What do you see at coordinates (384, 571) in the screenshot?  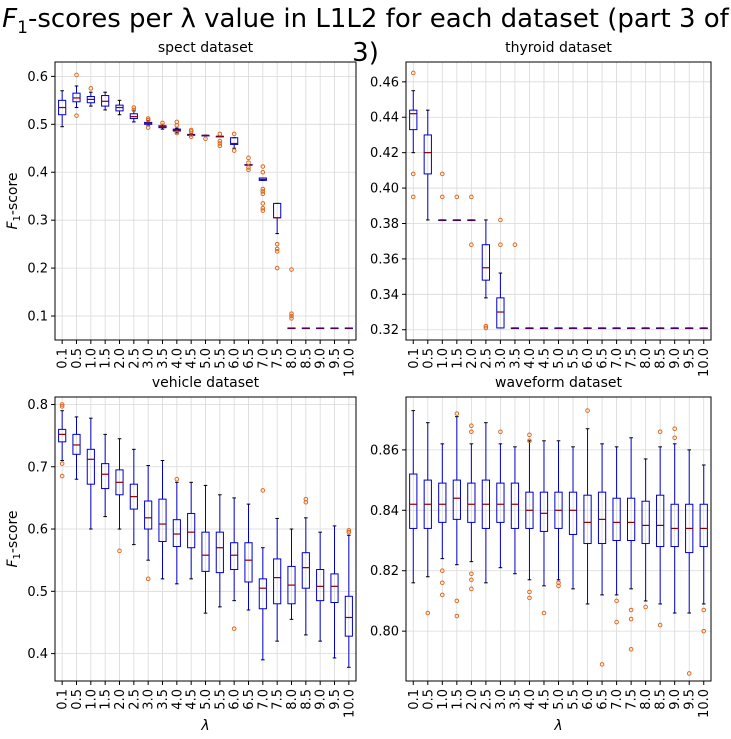 I see `y-tick-label: 0.82` at bounding box center [384, 571].